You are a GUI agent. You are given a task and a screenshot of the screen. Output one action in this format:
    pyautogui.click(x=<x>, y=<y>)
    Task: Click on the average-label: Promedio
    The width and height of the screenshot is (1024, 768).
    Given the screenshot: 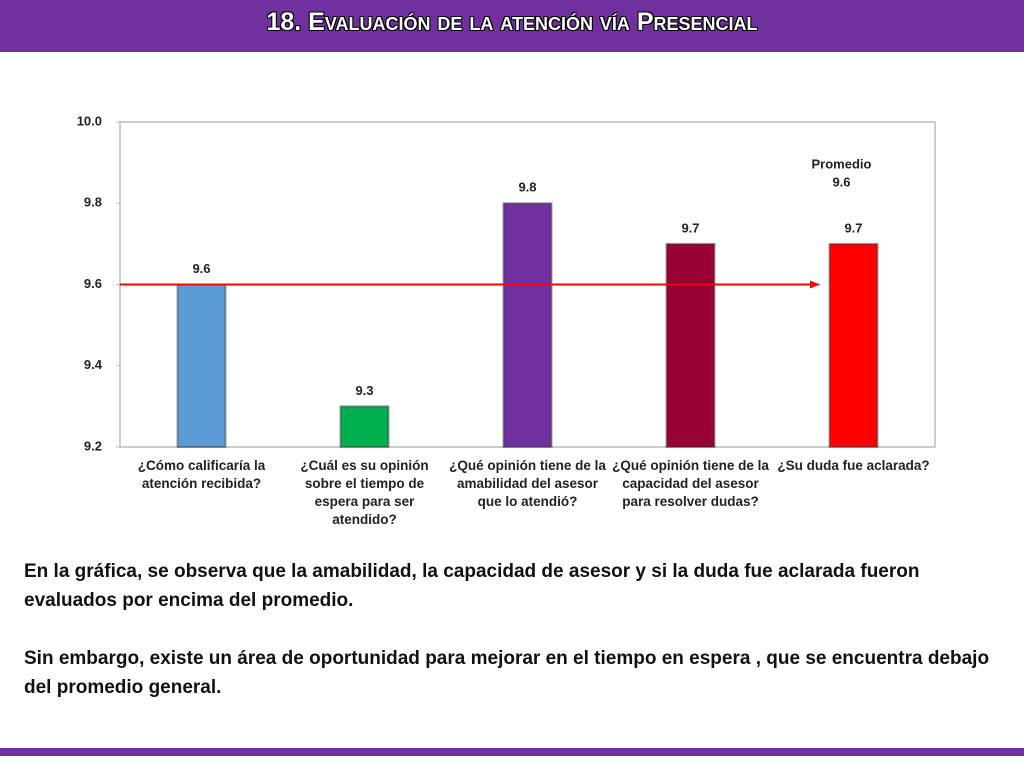 What is the action you would take?
    pyautogui.click(x=842, y=163)
    